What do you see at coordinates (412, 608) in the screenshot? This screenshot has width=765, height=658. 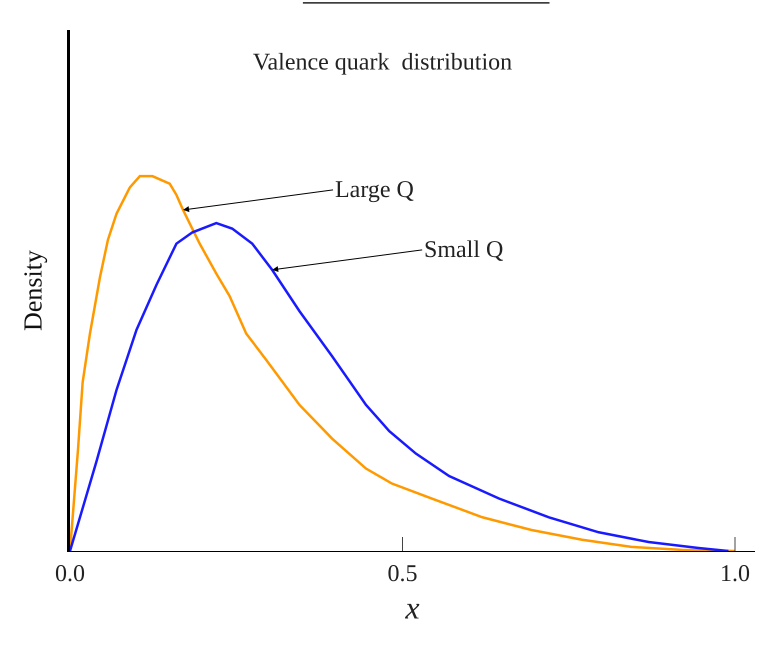 I see `x-axis-title: x` at bounding box center [412, 608].